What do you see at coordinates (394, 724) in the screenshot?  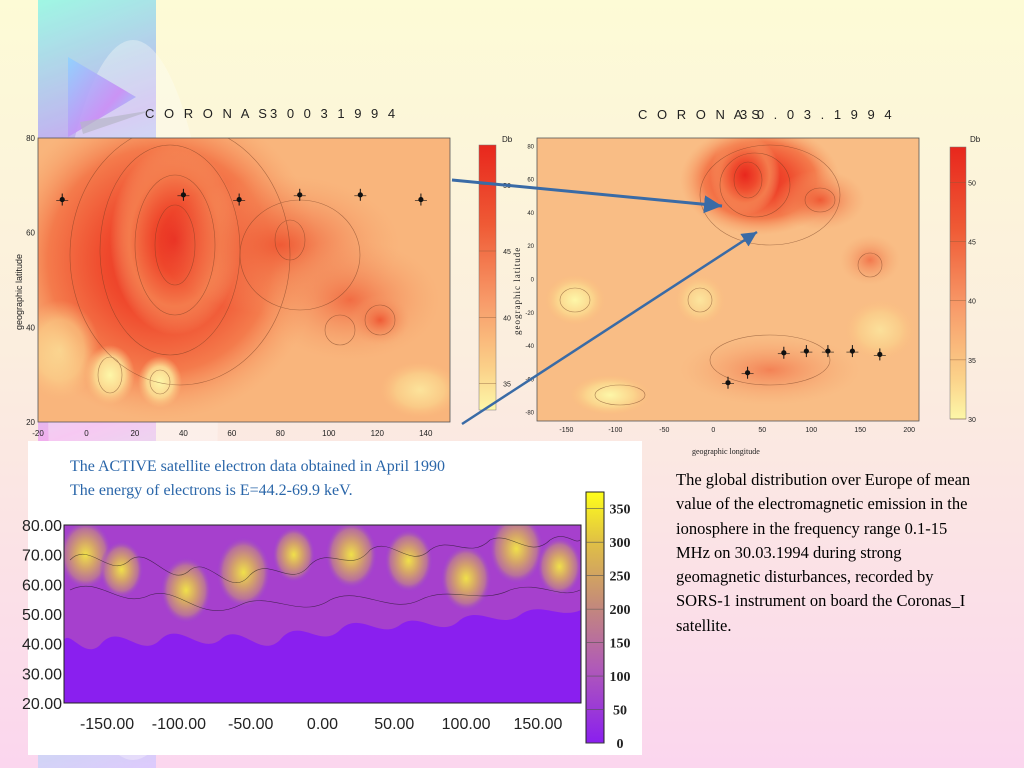 I see `x-tick-label: 50.00` at bounding box center [394, 724].